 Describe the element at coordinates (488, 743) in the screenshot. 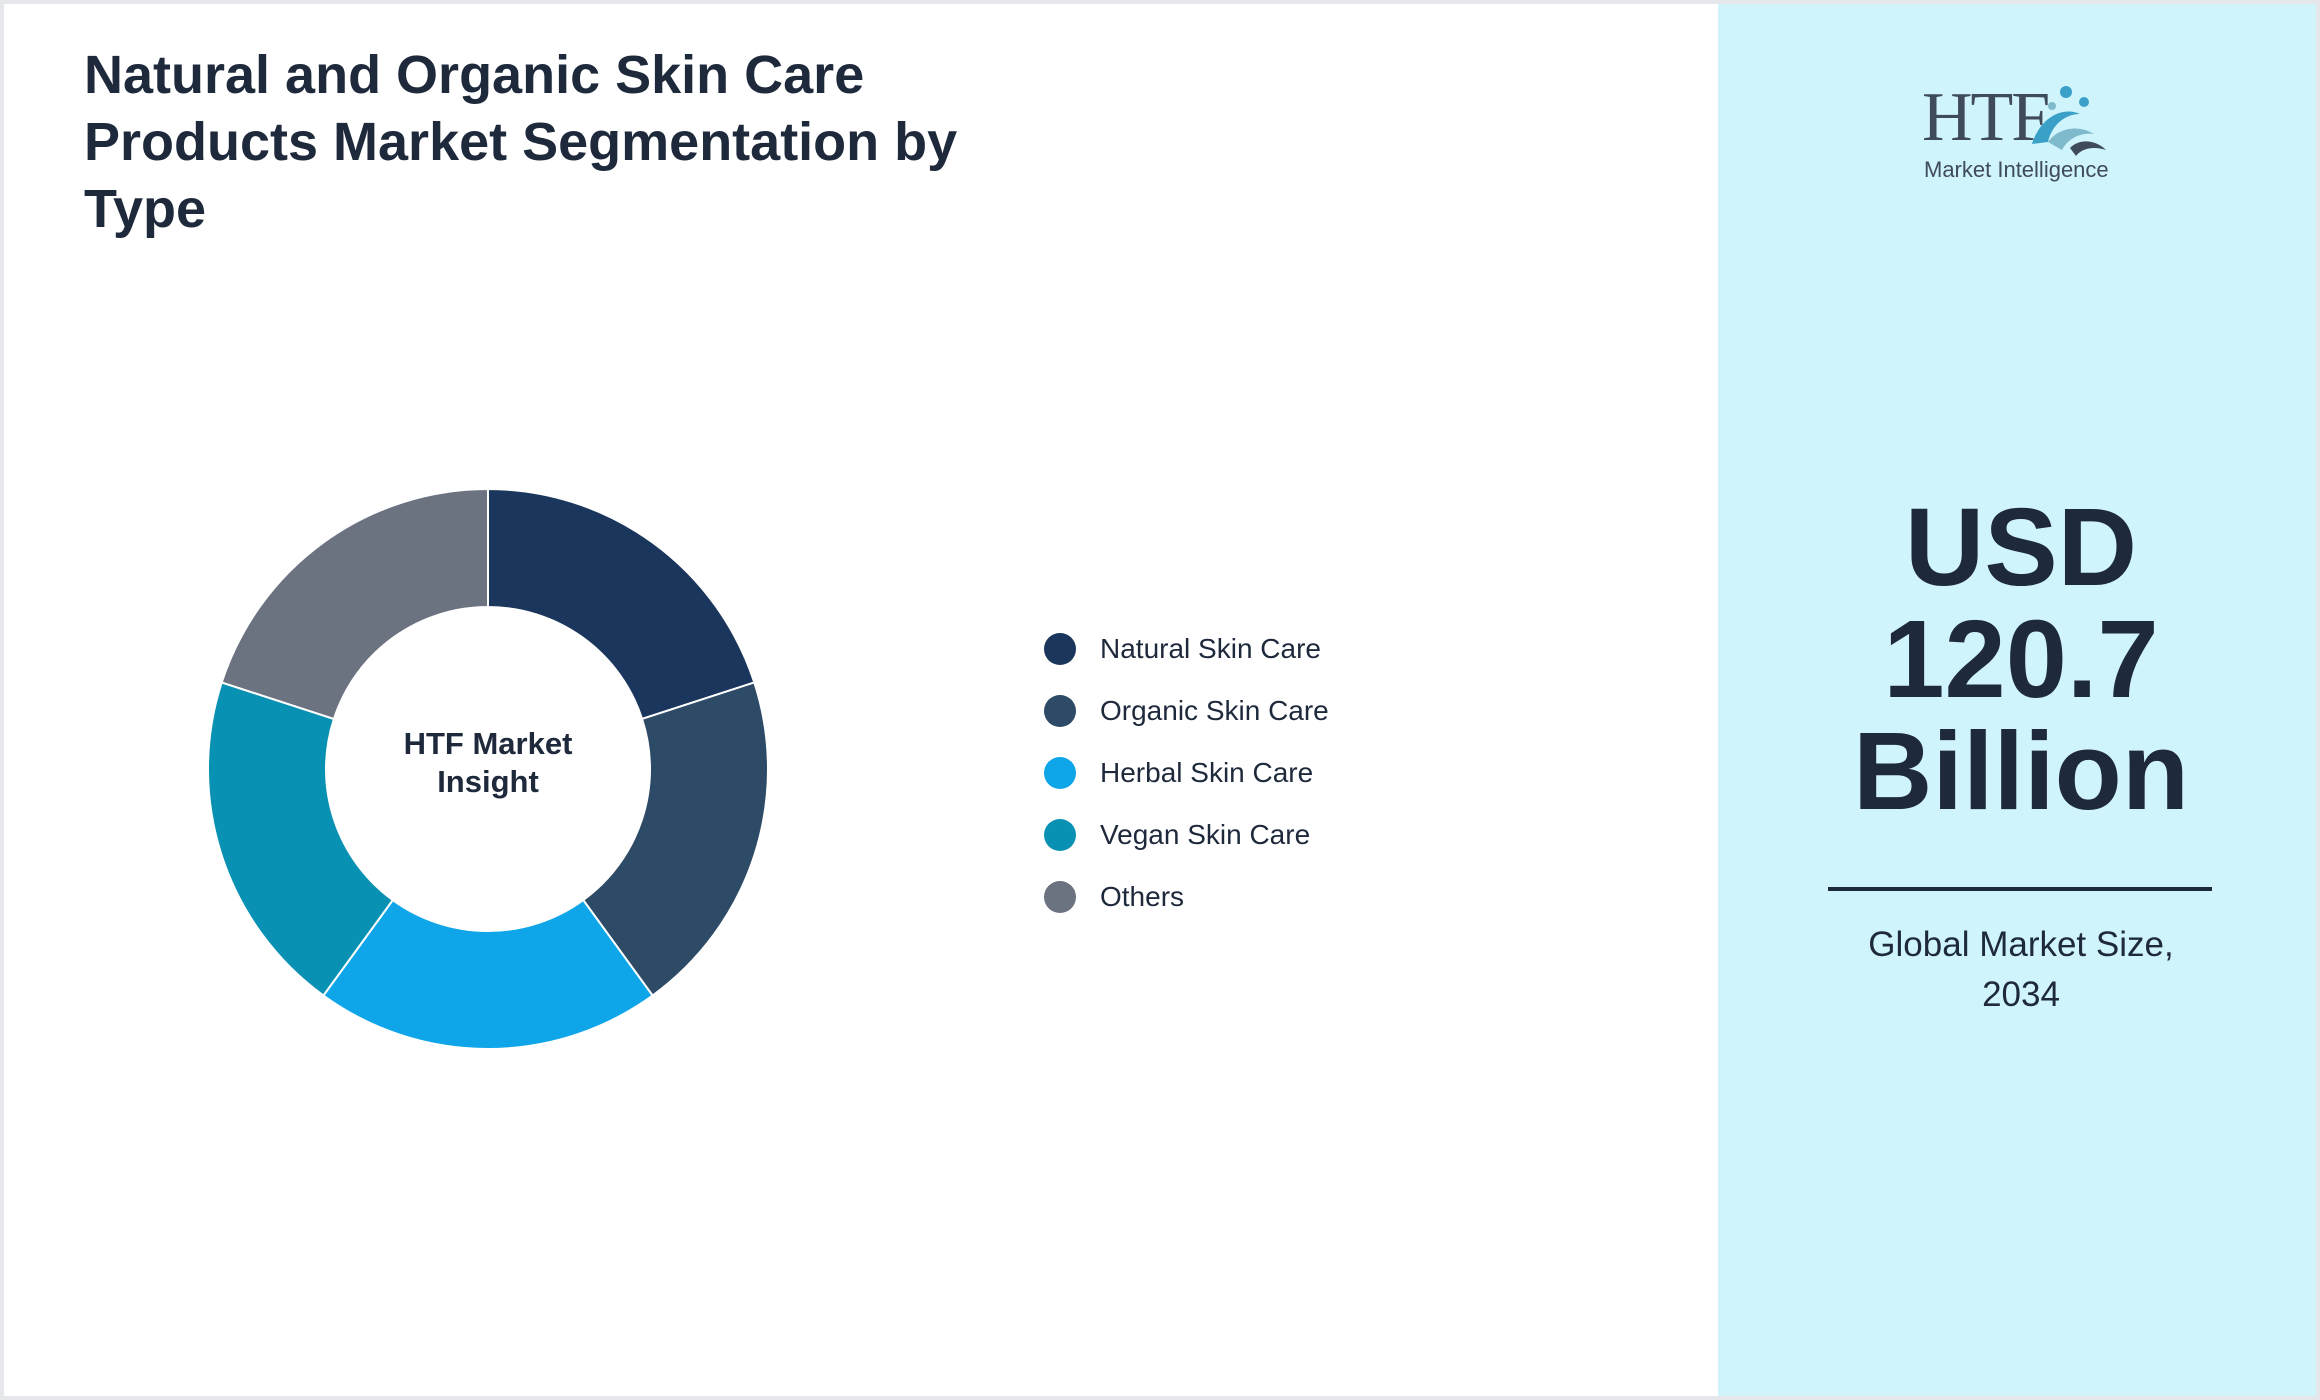

I see `center-label-line: HTF Market` at that location.